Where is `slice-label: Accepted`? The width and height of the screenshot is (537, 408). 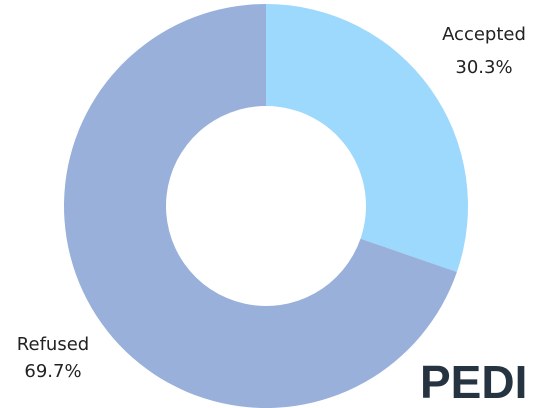
slice-label: Accepted is located at coordinates (484, 34).